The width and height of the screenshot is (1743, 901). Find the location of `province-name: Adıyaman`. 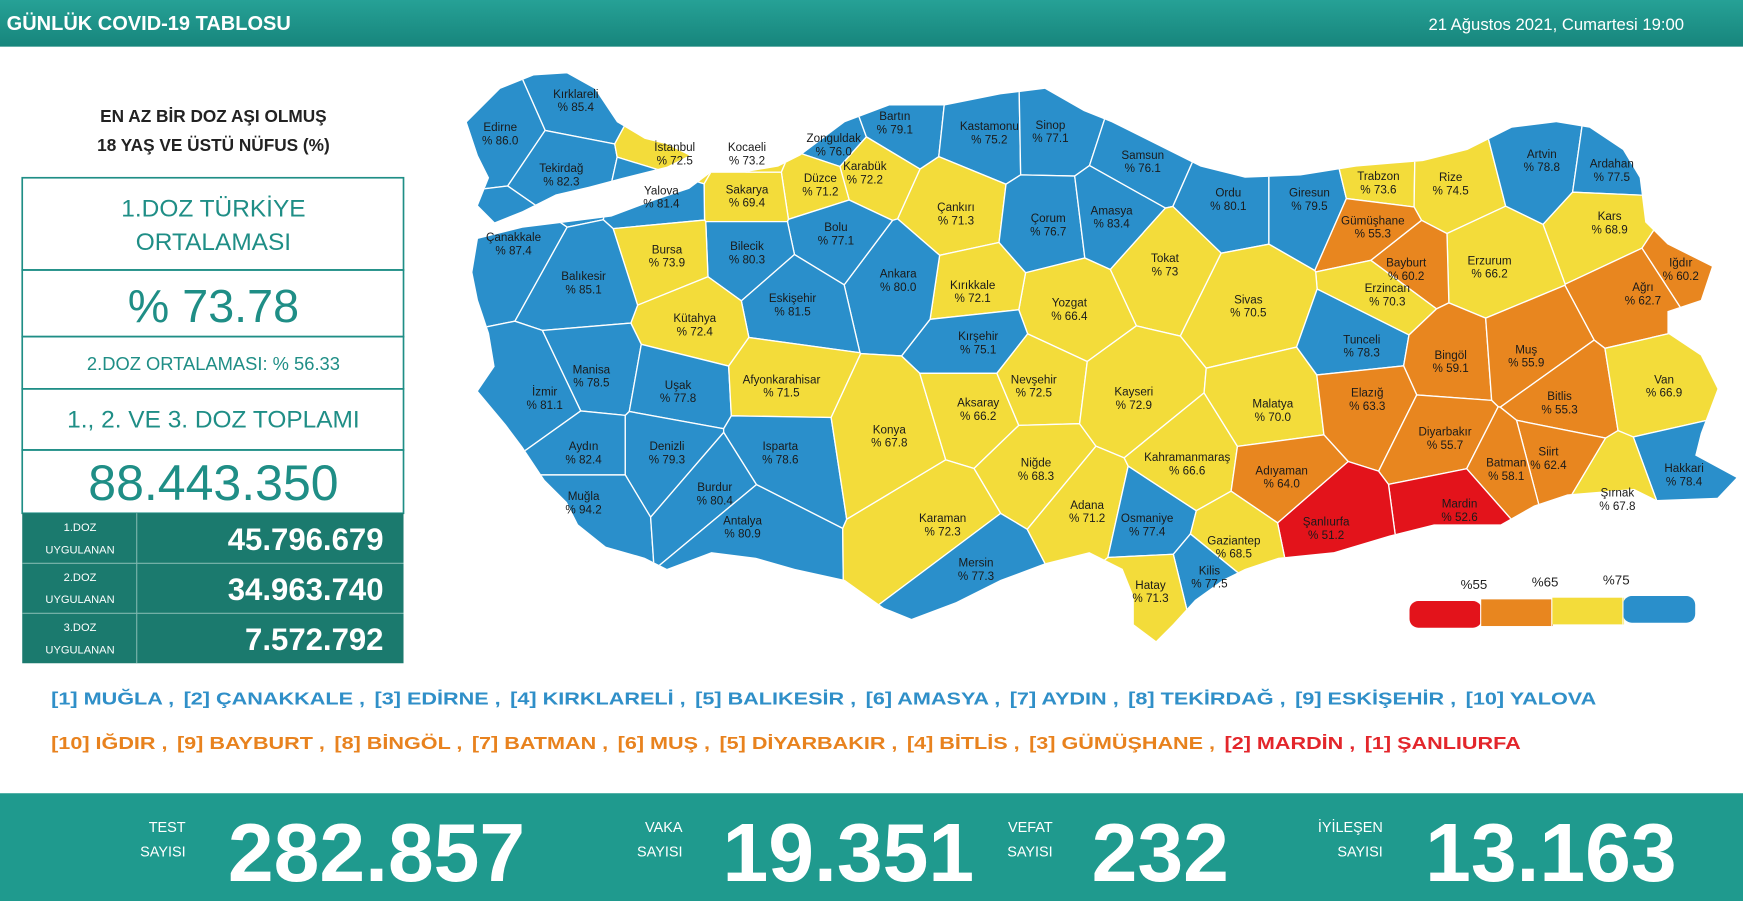

province-name: Adıyaman is located at coordinates (1281, 470).